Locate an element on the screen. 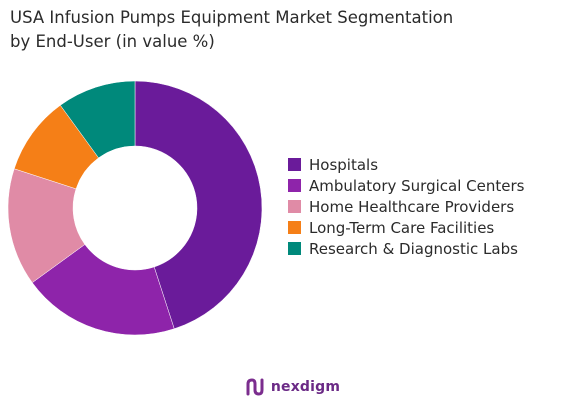 The height and width of the screenshot is (411, 584). legend-item-4: Research & Diagnostic Labs is located at coordinates (406, 248).